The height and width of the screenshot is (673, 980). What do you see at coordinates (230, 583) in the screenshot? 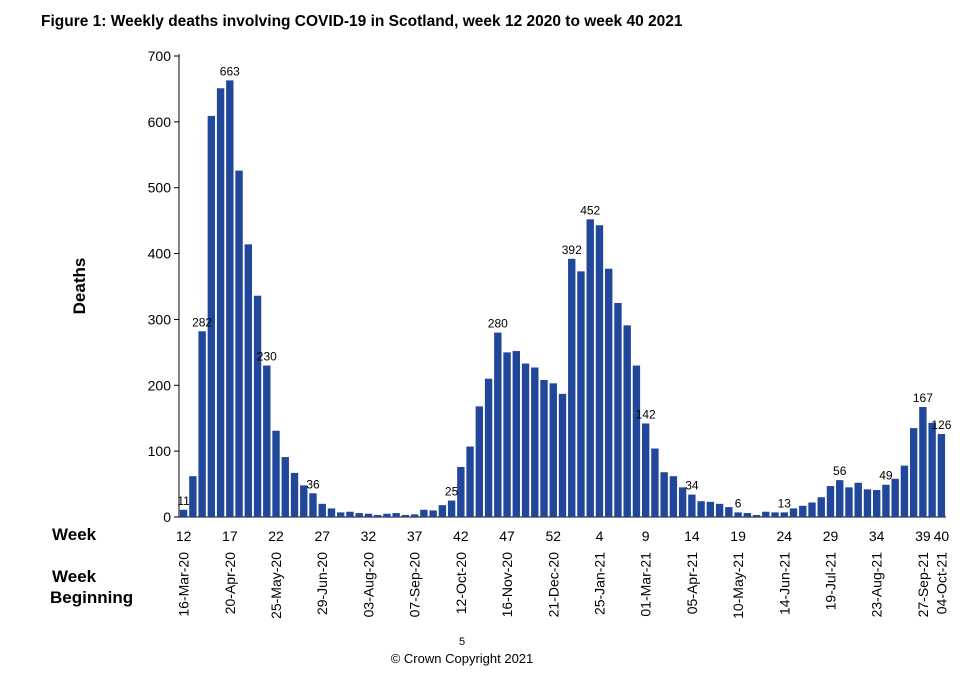
I see `date-tick-label: 20-Apr-20` at bounding box center [230, 583].